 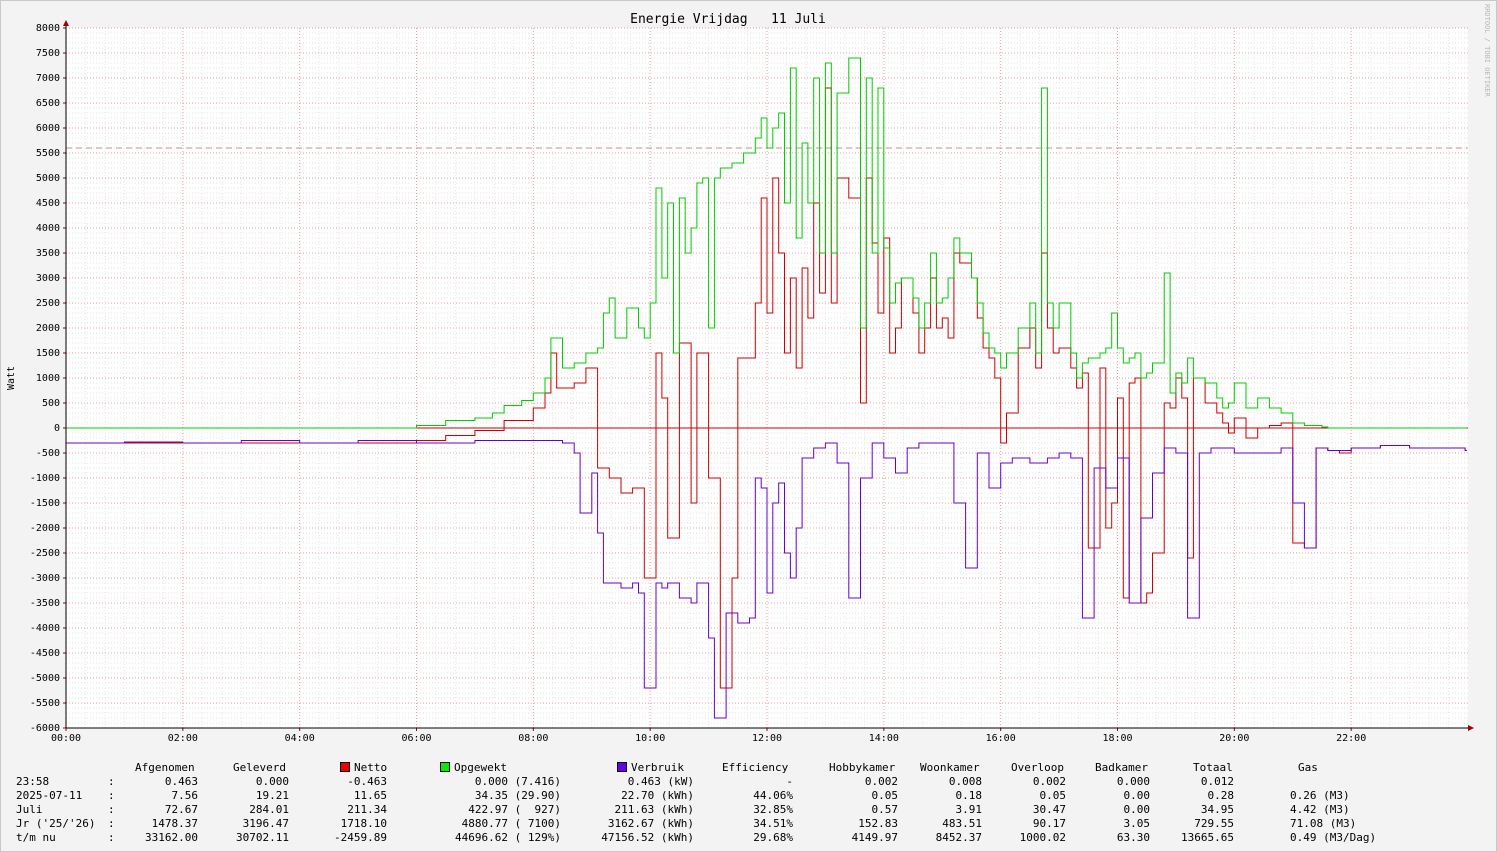 What do you see at coordinates (48, 203) in the screenshot?
I see `y-tick-label: 4500` at bounding box center [48, 203].